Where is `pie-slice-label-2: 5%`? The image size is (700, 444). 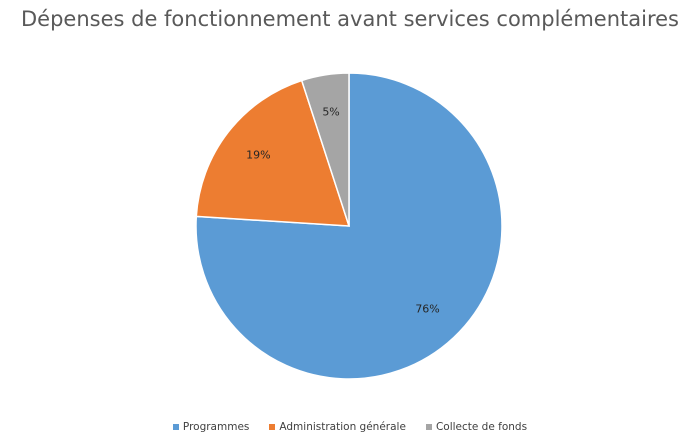
pie-slice-label-2: 5% is located at coordinates (330, 112).